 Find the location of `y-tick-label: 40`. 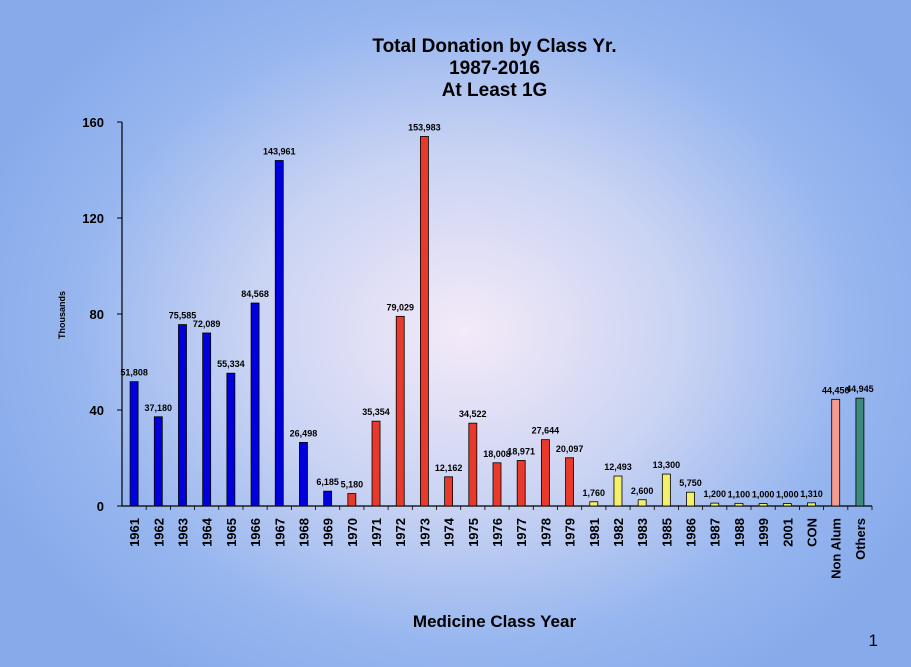

y-tick-label: 40 is located at coordinates (97, 410).